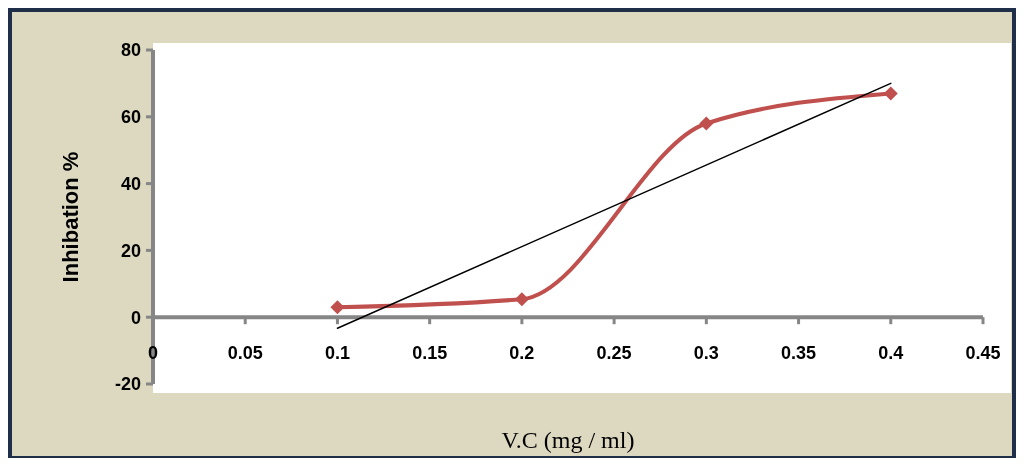  Describe the element at coordinates (130, 183) in the screenshot. I see `y-tick-label: 40` at that location.